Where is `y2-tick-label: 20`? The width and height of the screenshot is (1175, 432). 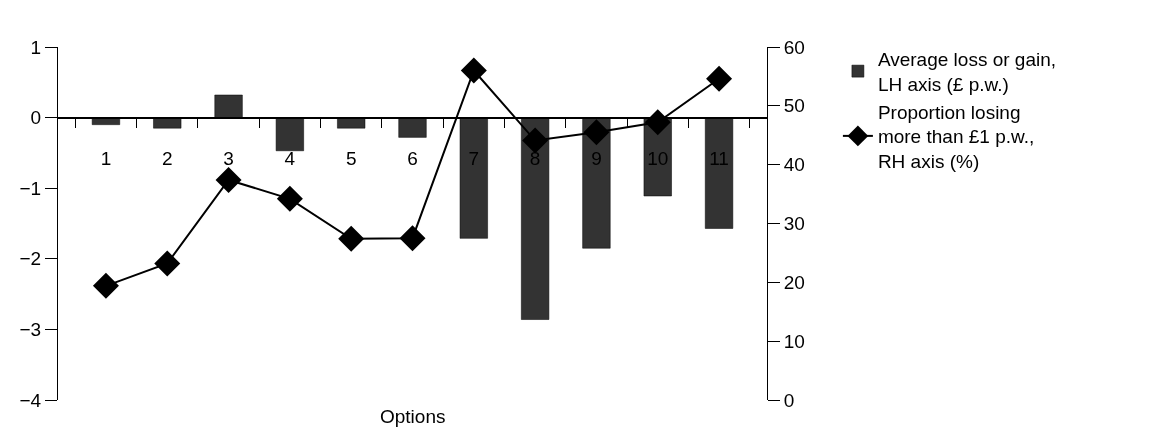
y2-tick-label: 20 is located at coordinates (794, 282).